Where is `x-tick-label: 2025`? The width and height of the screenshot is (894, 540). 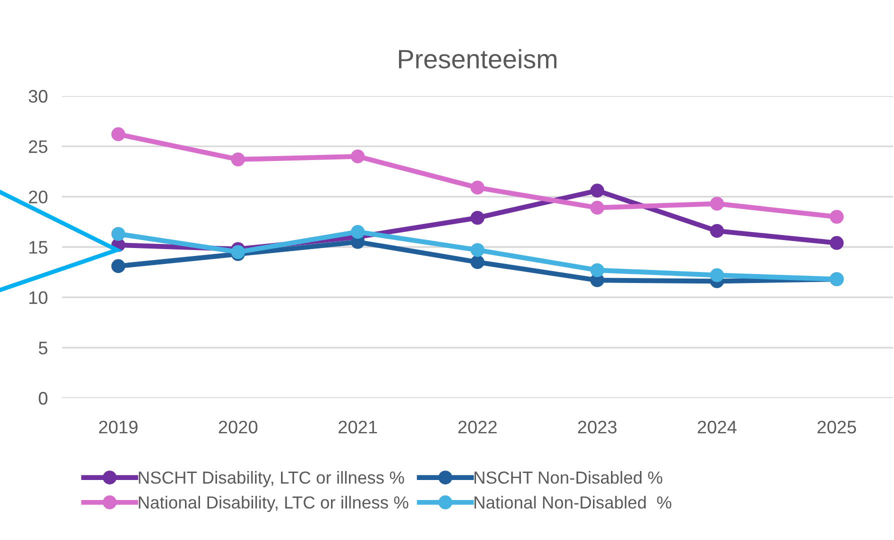
x-tick-label: 2025 is located at coordinates (837, 427).